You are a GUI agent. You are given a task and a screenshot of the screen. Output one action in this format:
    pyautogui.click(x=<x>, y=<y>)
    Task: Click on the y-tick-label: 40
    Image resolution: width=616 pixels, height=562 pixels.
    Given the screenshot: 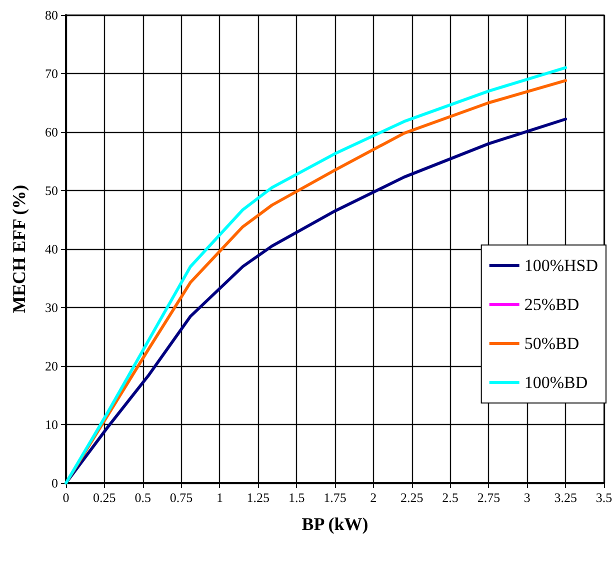 What is the action you would take?
    pyautogui.click(x=51, y=249)
    